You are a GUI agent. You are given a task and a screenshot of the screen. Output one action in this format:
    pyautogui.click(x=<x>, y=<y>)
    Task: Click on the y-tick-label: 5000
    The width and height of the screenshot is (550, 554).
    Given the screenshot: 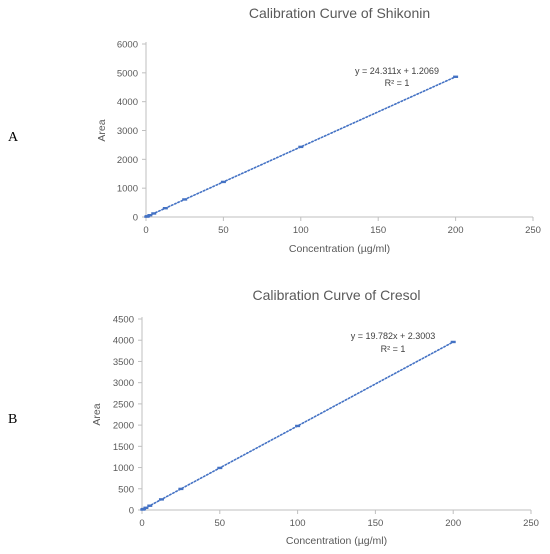 What is the action you would take?
    pyautogui.click(x=127, y=73)
    